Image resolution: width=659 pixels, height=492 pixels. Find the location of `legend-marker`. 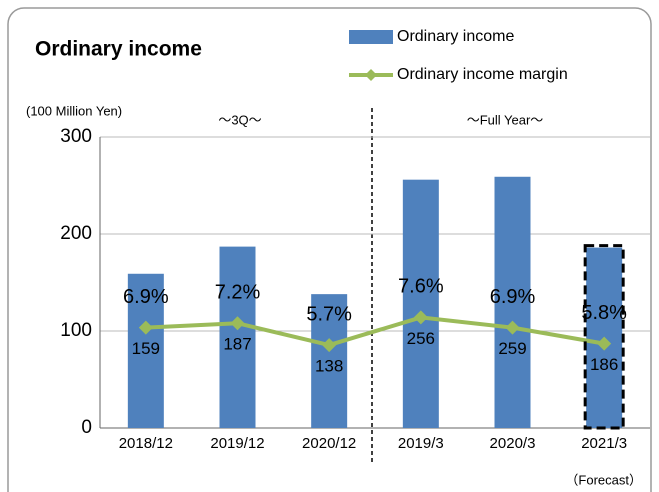

legend-marker is located at coordinates (371, 75).